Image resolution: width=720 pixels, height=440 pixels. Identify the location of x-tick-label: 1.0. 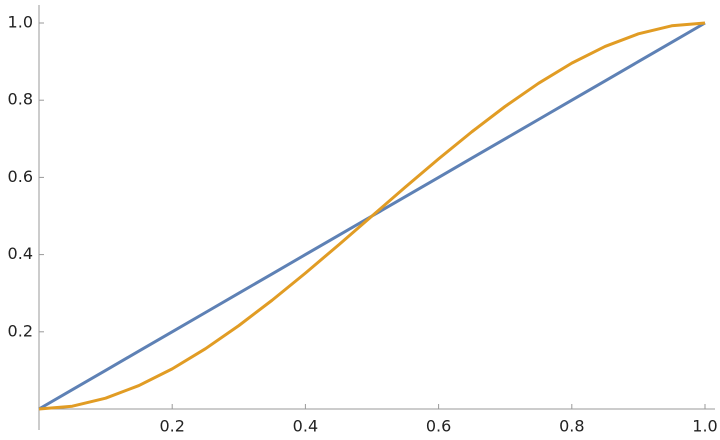
(704, 426).